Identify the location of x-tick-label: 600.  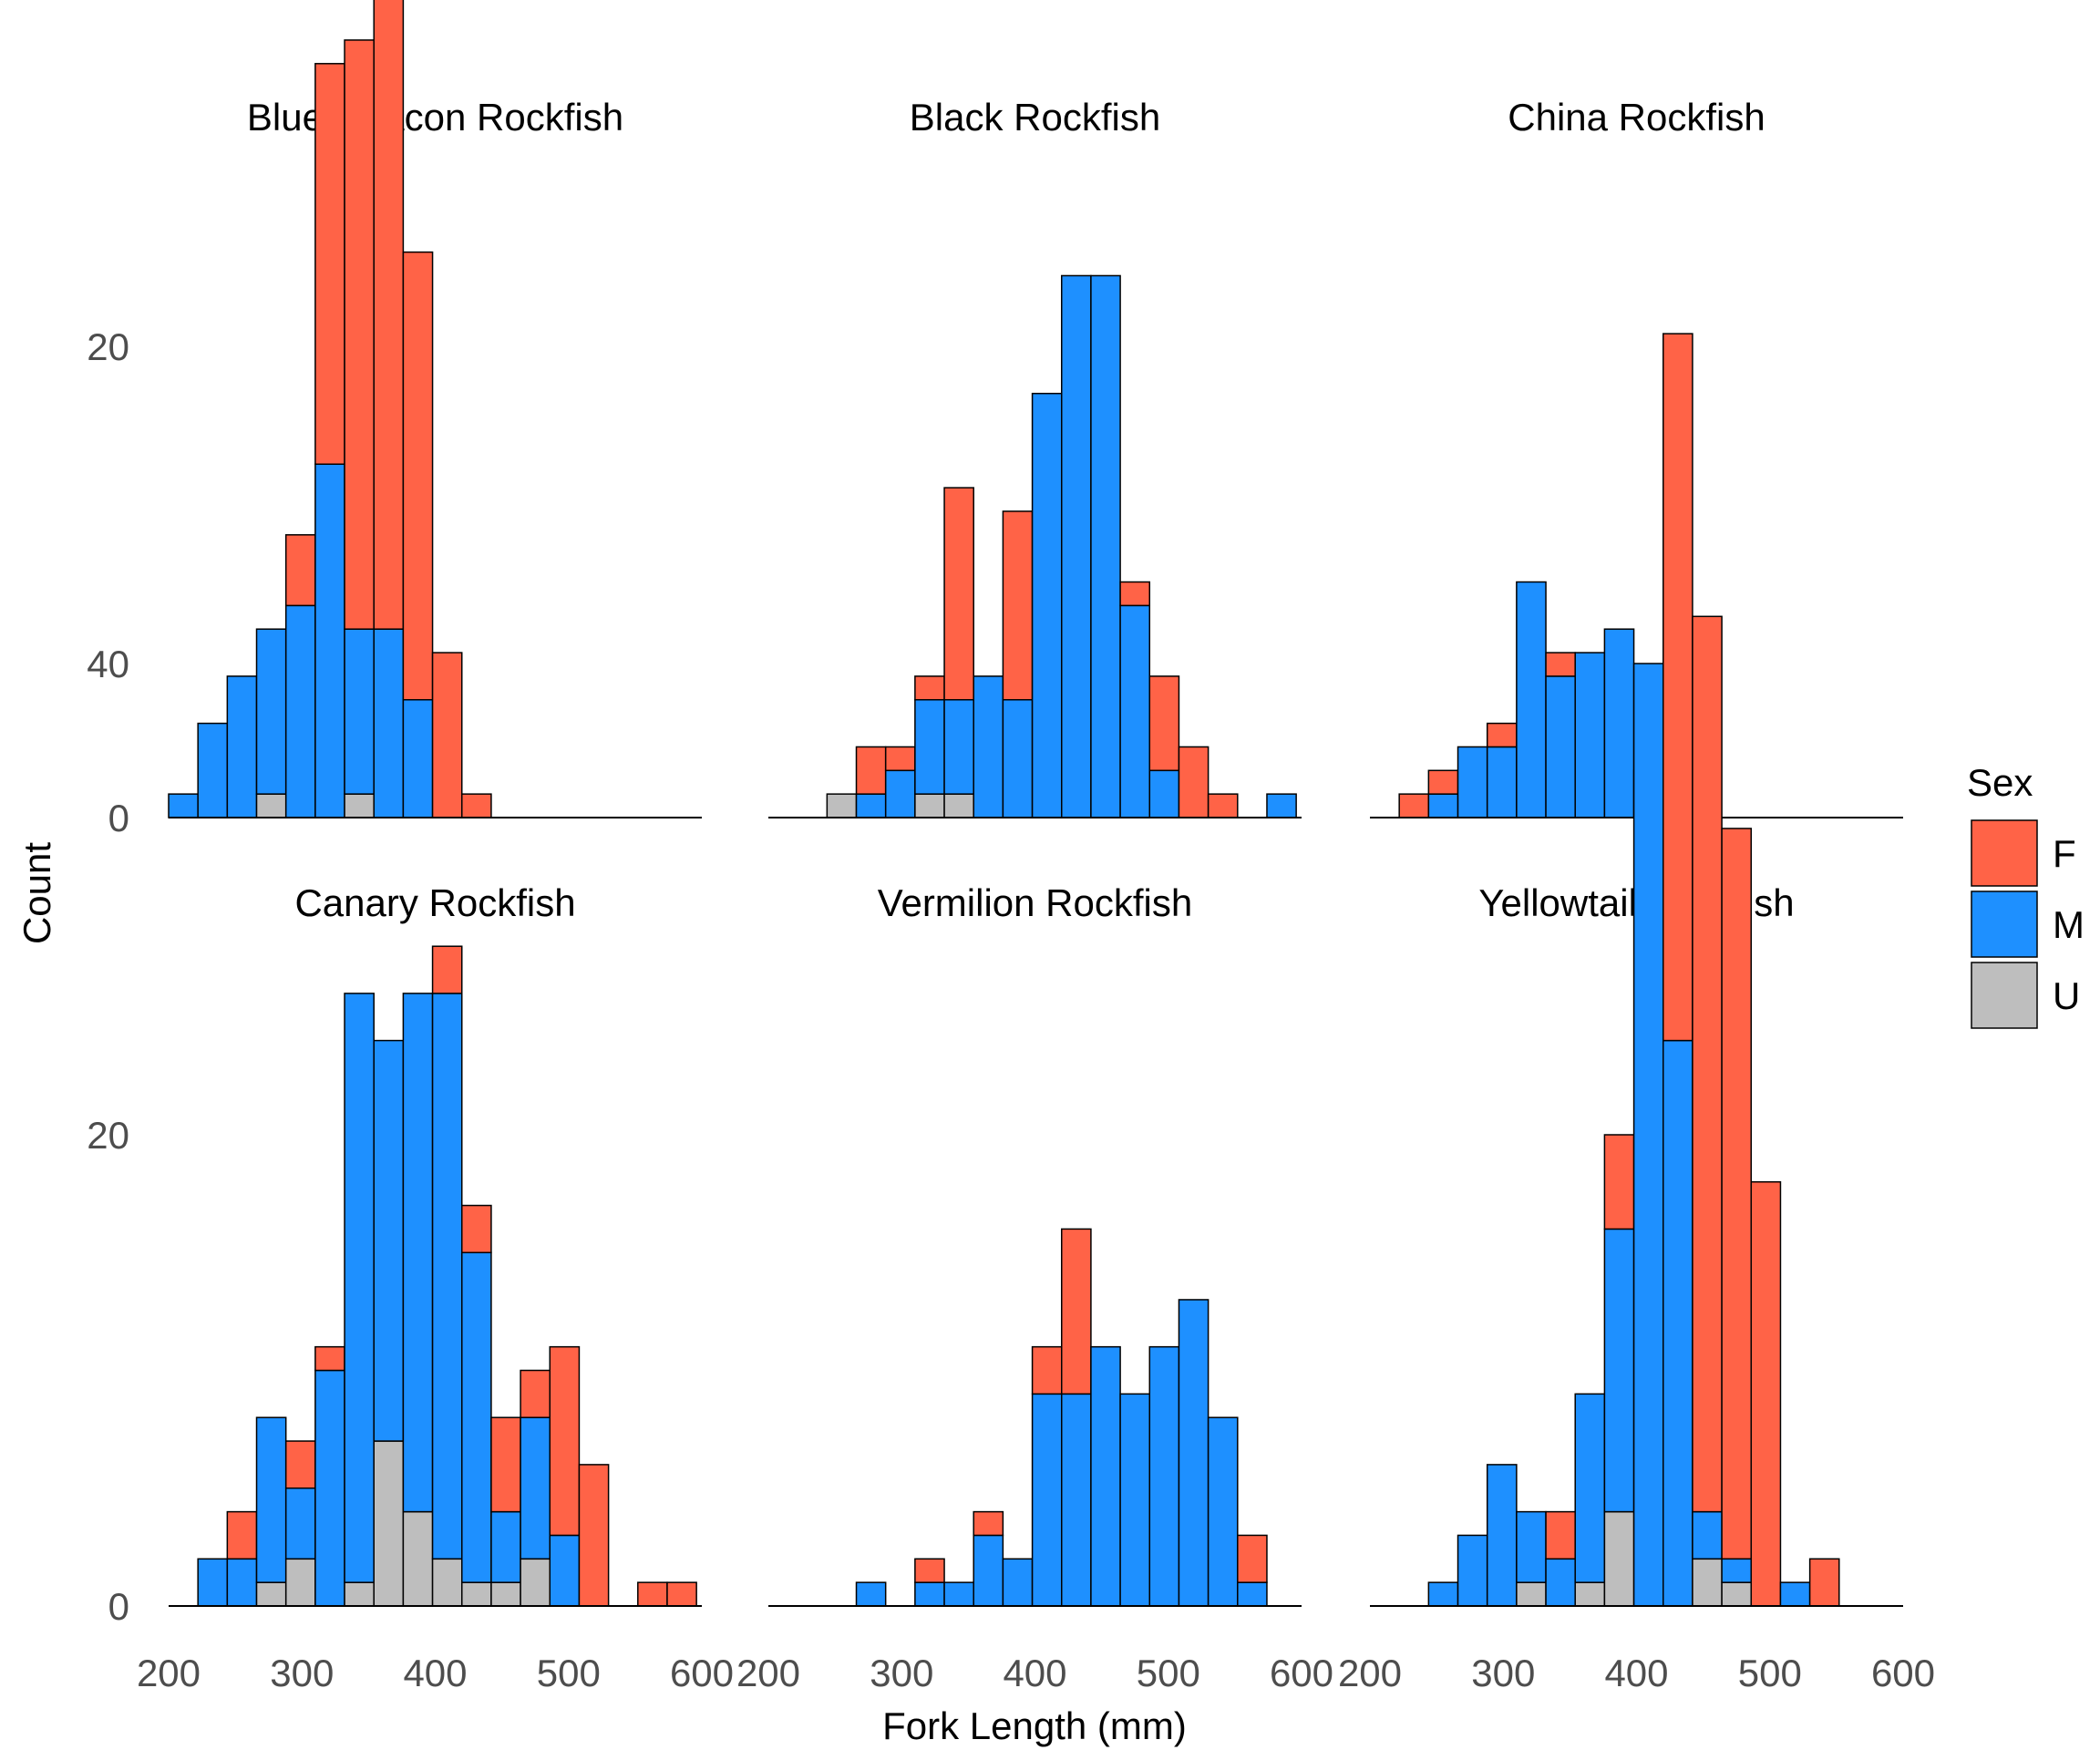
(702, 1673).